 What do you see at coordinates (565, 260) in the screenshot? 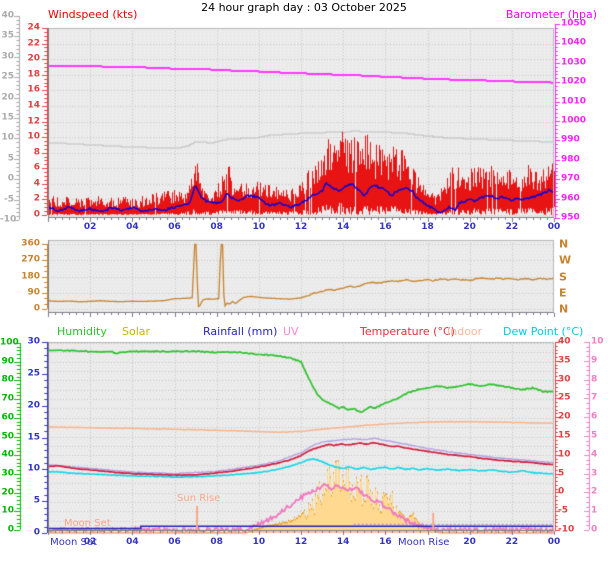
I see `compass-W-1: W` at bounding box center [565, 260].